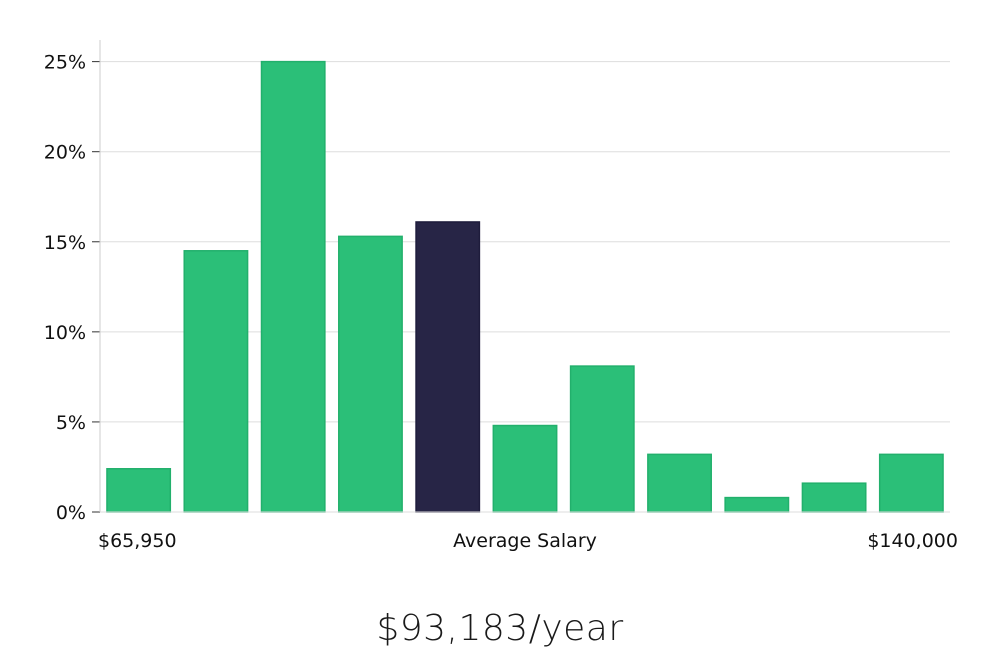 This screenshot has width=1000, height=660. Describe the element at coordinates (525, 541) in the screenshot. I see `x-label-average-salary: Average Salary` at that location.